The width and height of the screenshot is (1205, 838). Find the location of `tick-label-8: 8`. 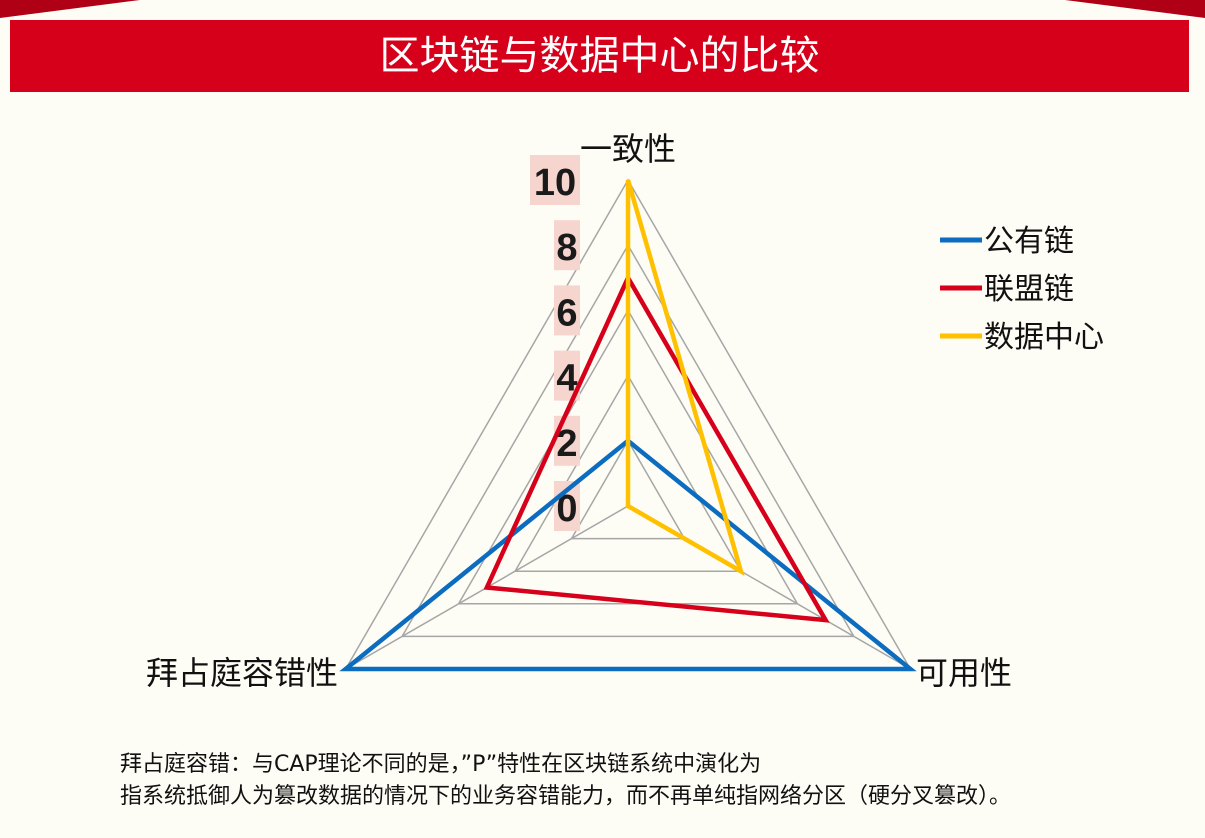

tick-label-8: 8 is located at coordinates (566, 248).